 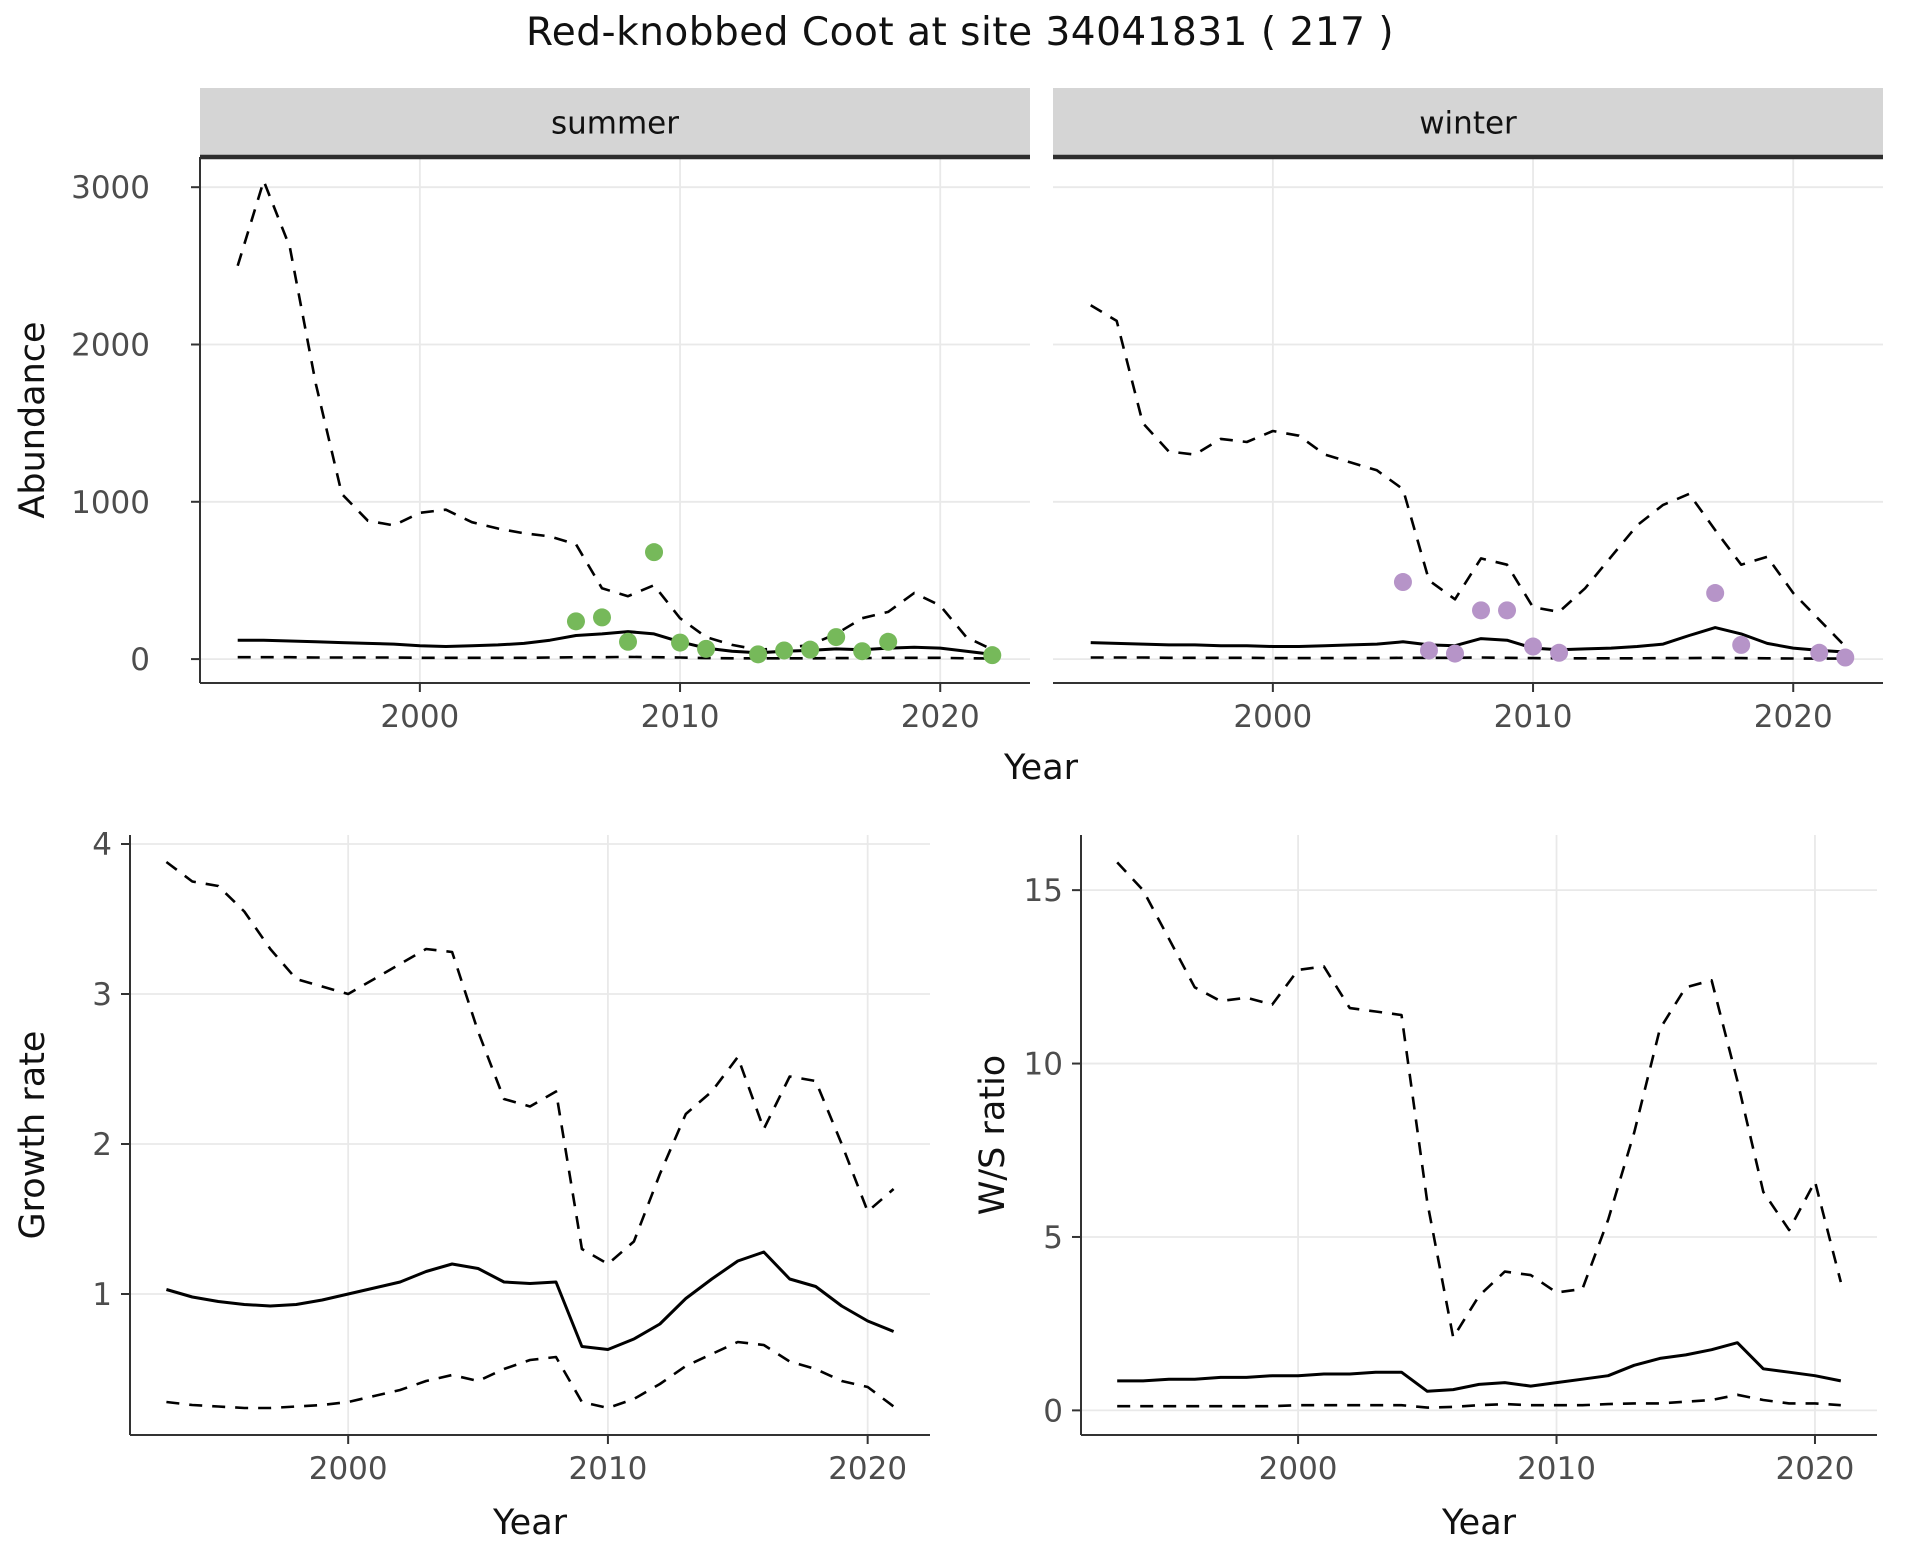 I want to click on y-tick-label: 3000, so click(x=110, y=188).